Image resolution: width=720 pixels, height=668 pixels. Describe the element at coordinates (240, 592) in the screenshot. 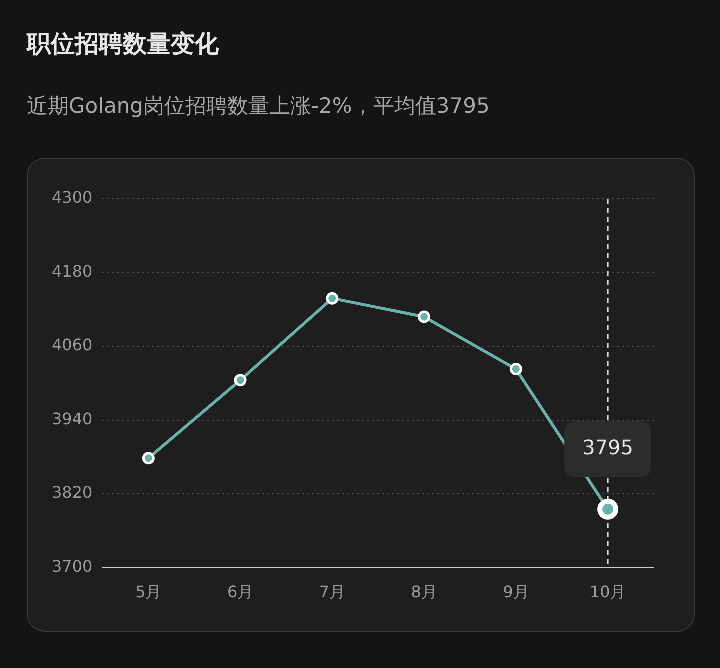

I see `x-tick-label: 6月` at that location.